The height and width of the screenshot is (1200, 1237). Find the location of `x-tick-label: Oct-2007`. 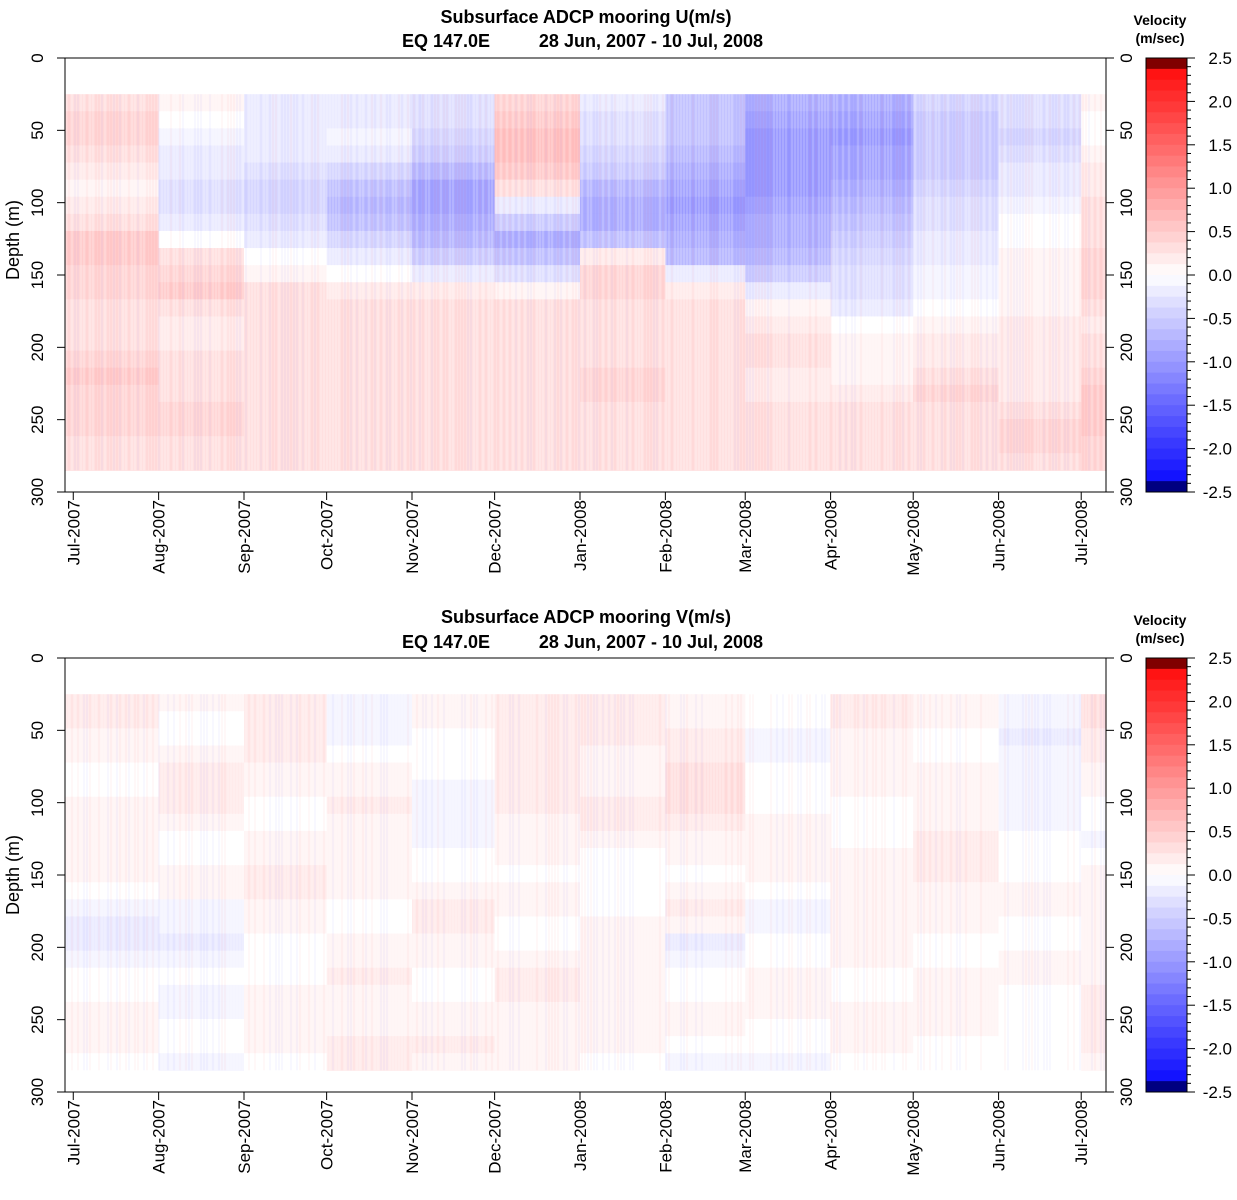

x-tick-label: Oct-2007 is located at coordinates (327, 1135).